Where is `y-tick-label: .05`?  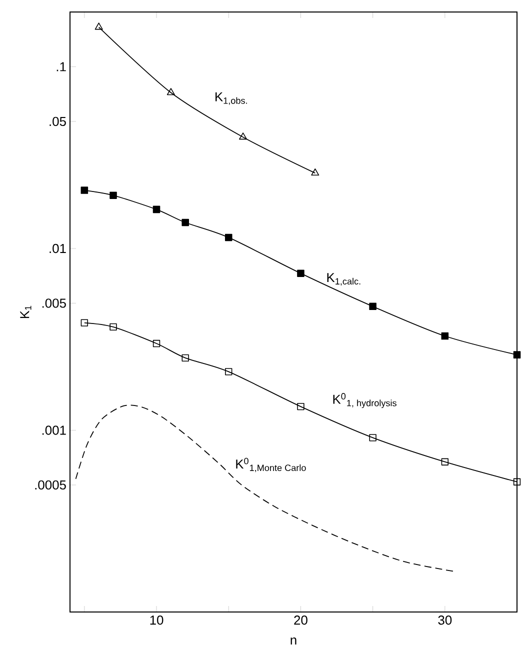
y-tick-label: .05 is located at coordinates (58, 121).